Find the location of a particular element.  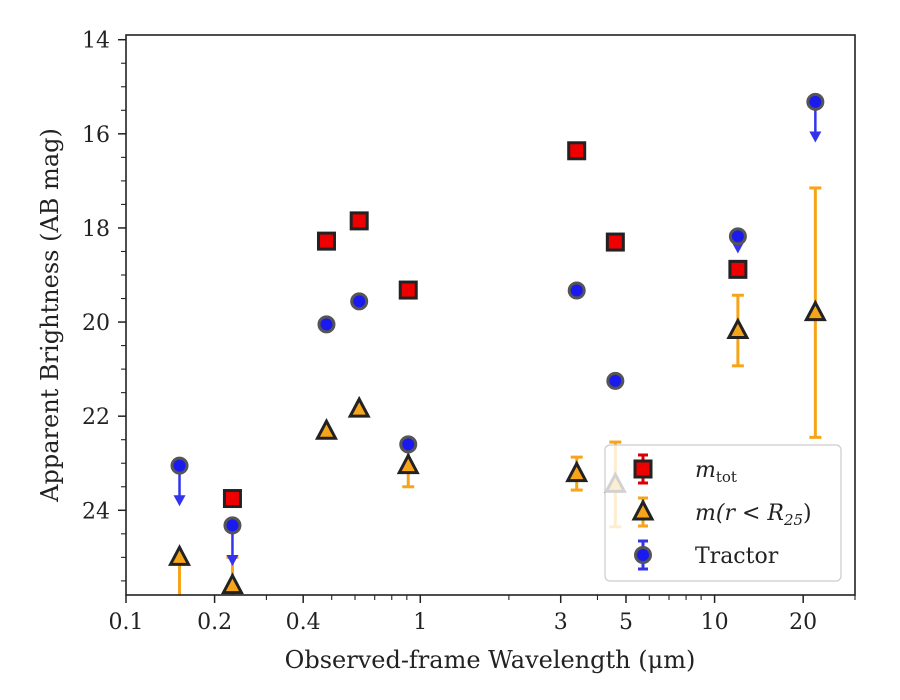

y-tick-label: 22 is located at coordinates (96, 417).